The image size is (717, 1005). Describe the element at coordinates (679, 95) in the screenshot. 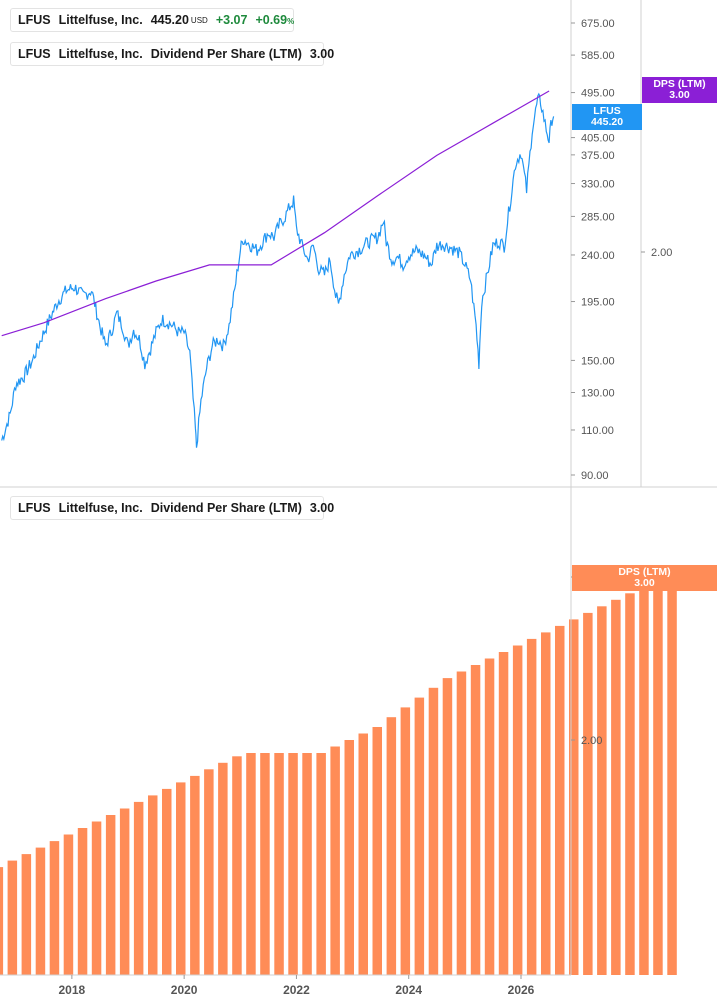

I see `dps-top-tag-value: 3.00` at that location.